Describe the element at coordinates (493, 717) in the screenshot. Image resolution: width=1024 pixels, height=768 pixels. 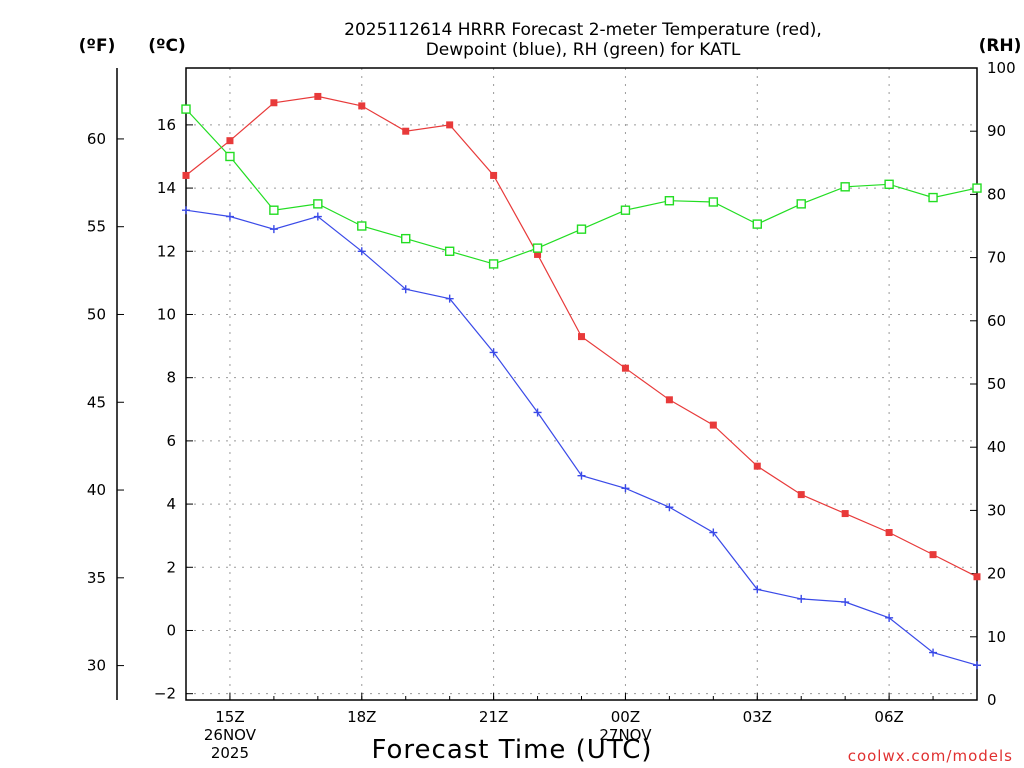
I see `x-tick-label: 21Z` at that location.